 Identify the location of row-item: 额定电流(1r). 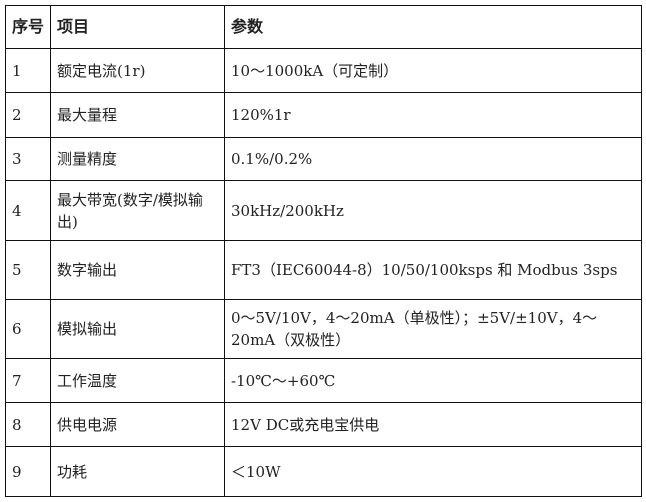
(137, 70).